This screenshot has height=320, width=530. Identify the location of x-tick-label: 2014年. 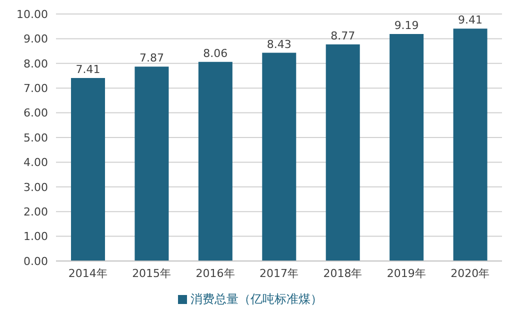
(88, 273).